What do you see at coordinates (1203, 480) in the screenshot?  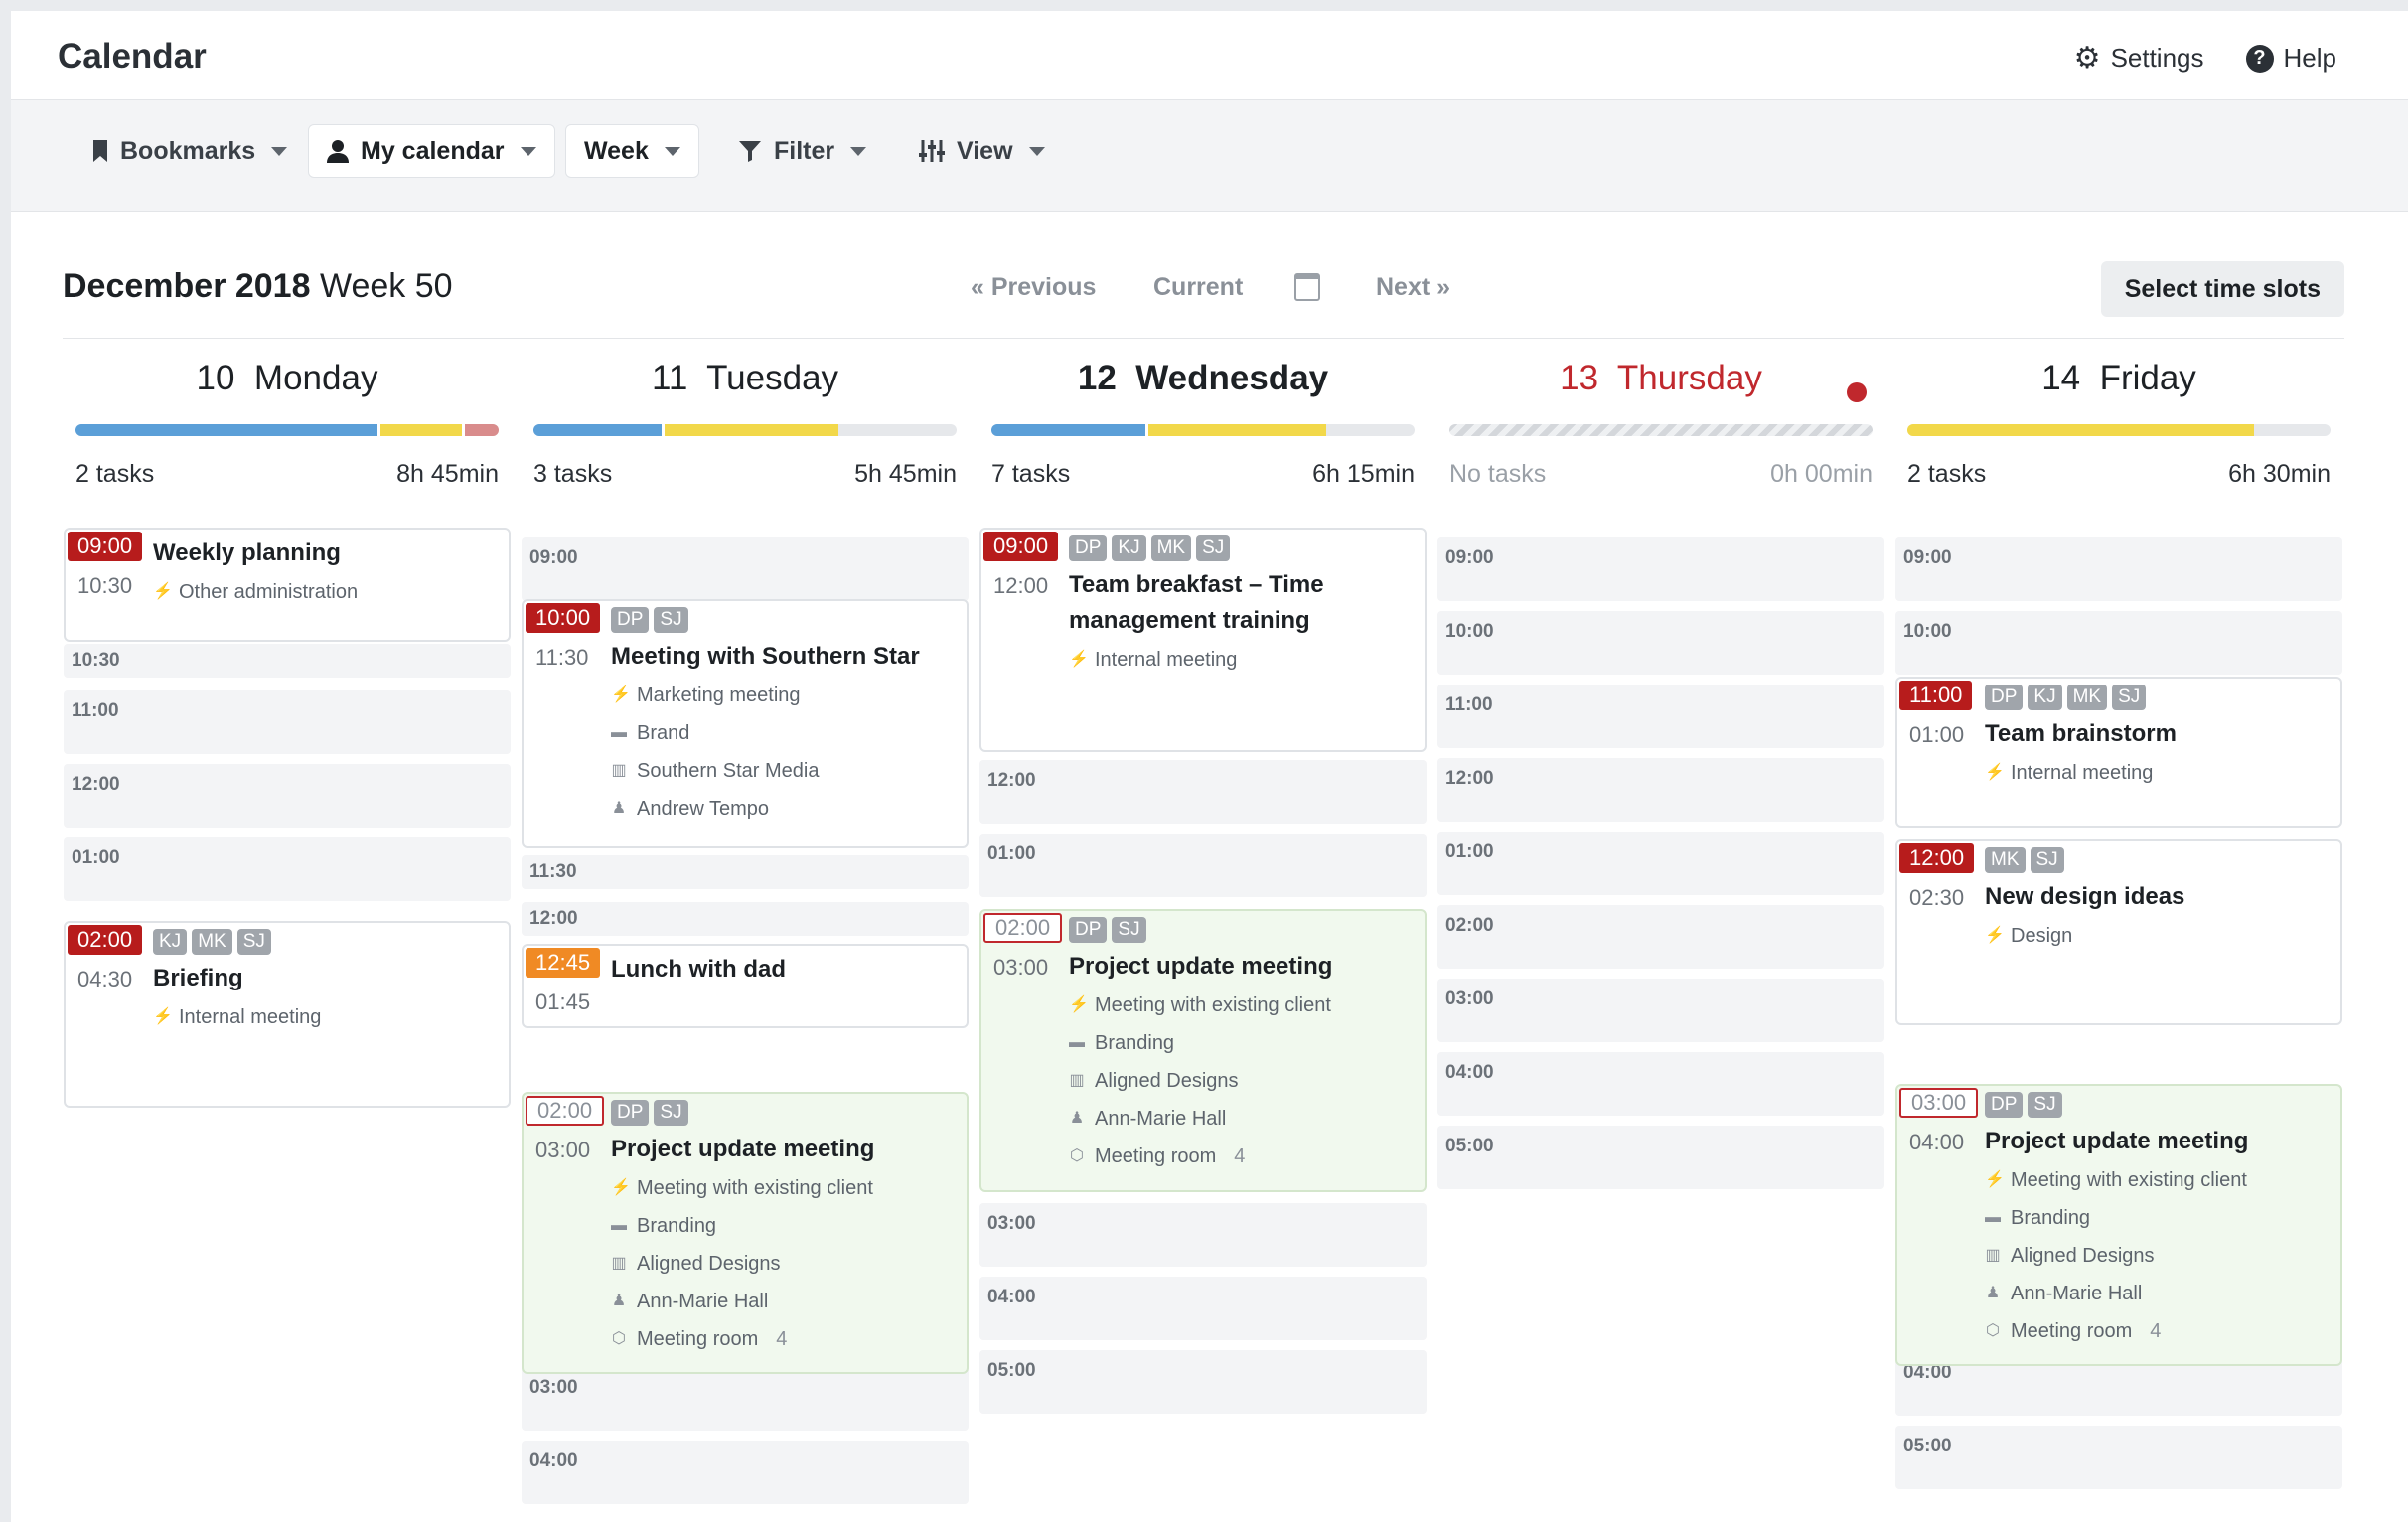 I see `day-summary: 7 tasks 6h 15min` at bounding box center [1203, 480].